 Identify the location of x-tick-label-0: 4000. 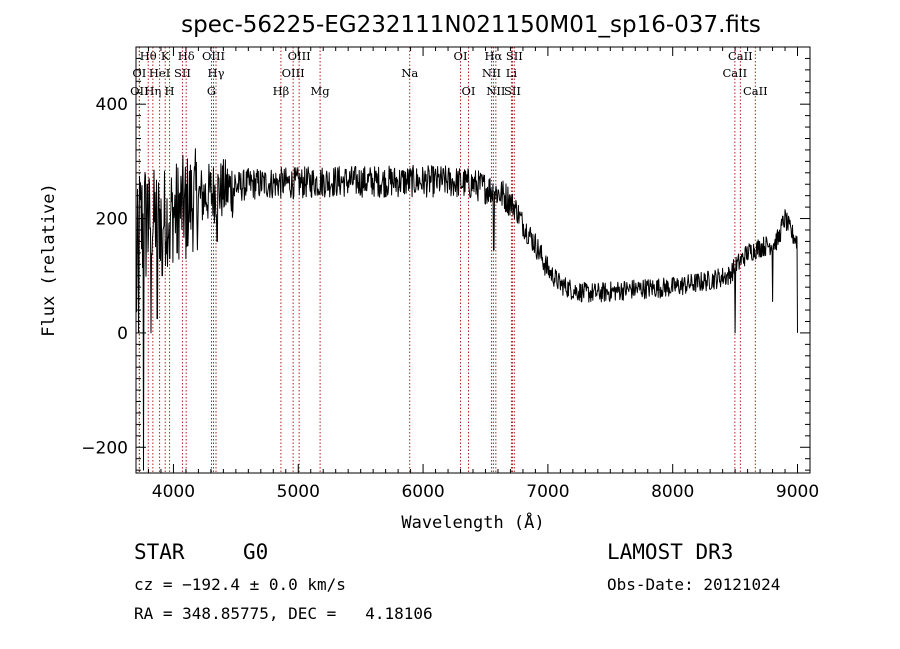
(173, 492).